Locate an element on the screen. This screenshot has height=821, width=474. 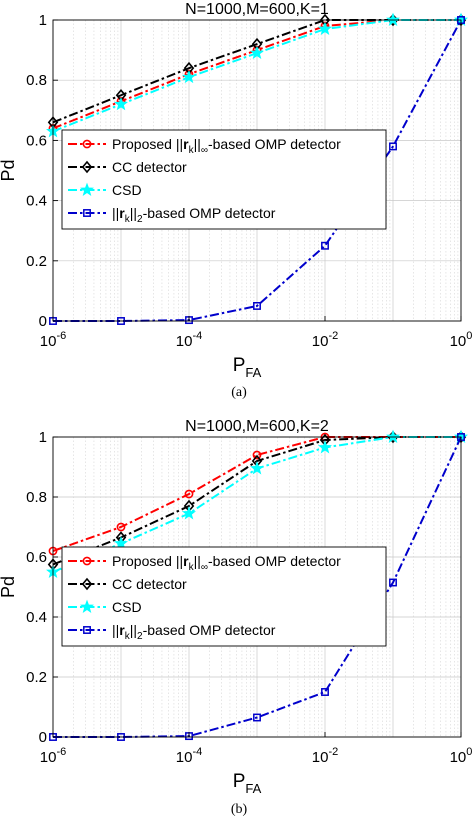
chart-title: N=1000,M=600,K=2 is located at coordinates (257, 426).